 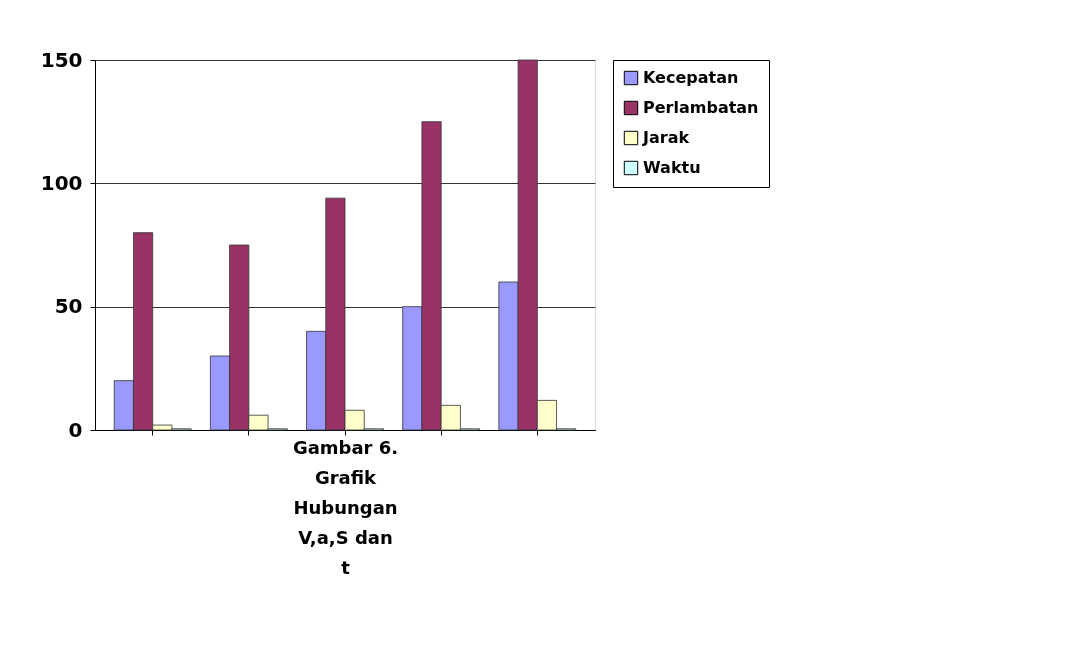 I want to click on legend-label: Perlambatan, so click(x=701, y=107).